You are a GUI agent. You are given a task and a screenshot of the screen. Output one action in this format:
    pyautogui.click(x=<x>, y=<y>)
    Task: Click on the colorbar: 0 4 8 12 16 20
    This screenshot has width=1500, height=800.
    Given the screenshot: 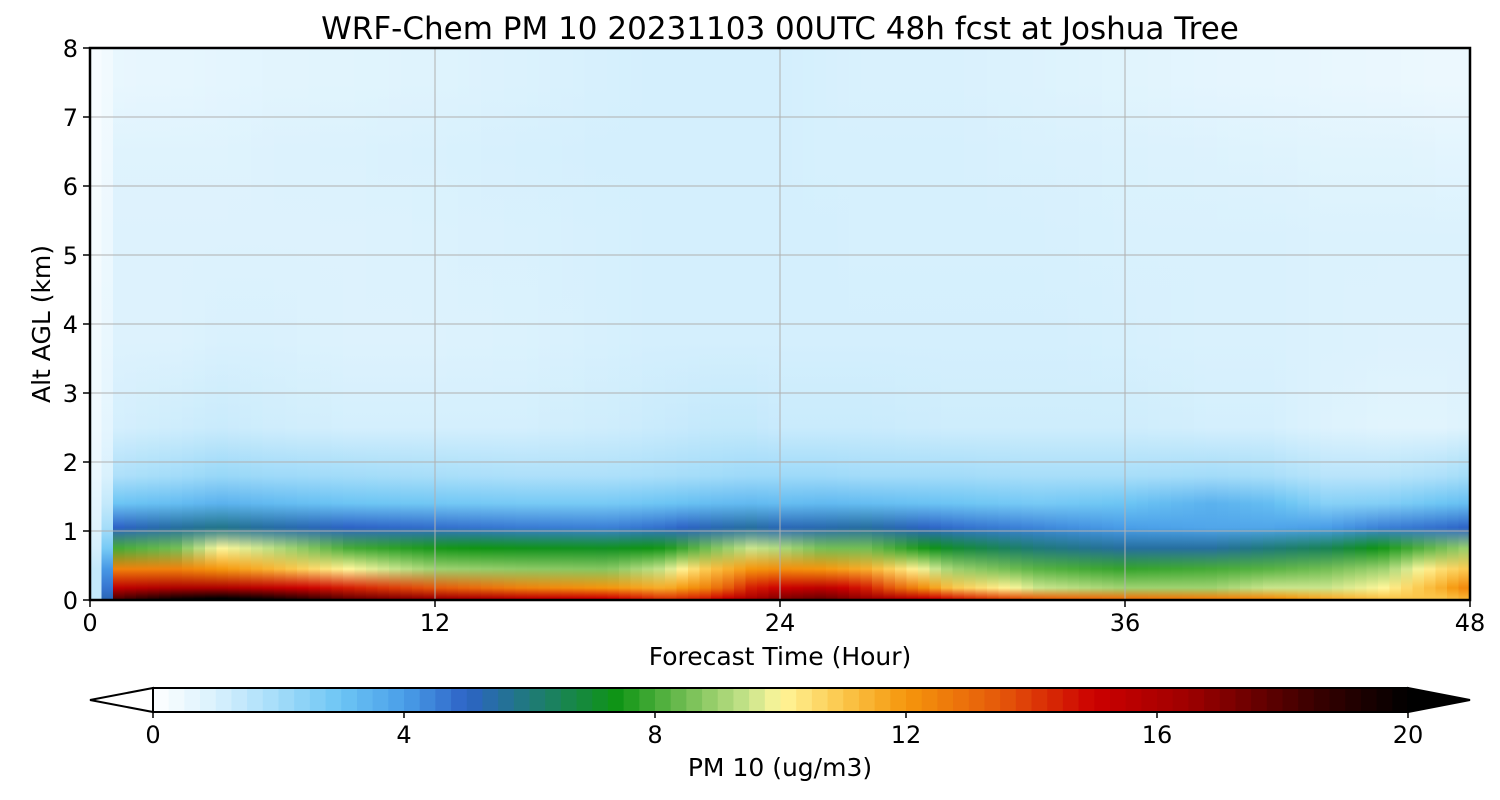 What is the action you would take?
    pyautogui.click(x=780, y=717)
    